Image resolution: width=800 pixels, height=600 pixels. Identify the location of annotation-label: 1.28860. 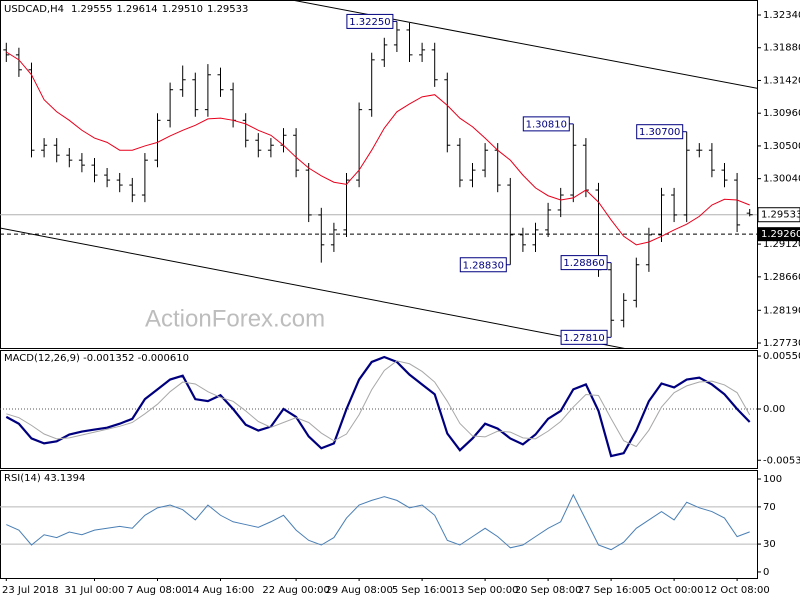
(583, 263).